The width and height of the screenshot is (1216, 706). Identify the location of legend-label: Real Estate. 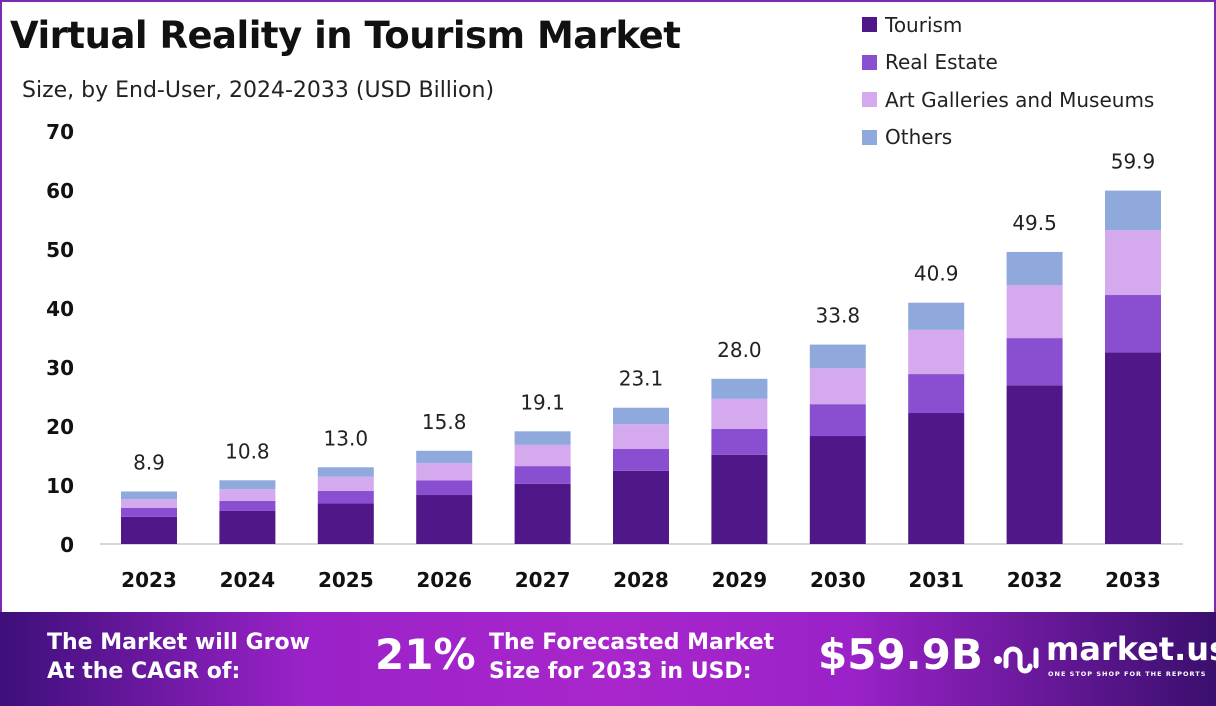
(941, 62).